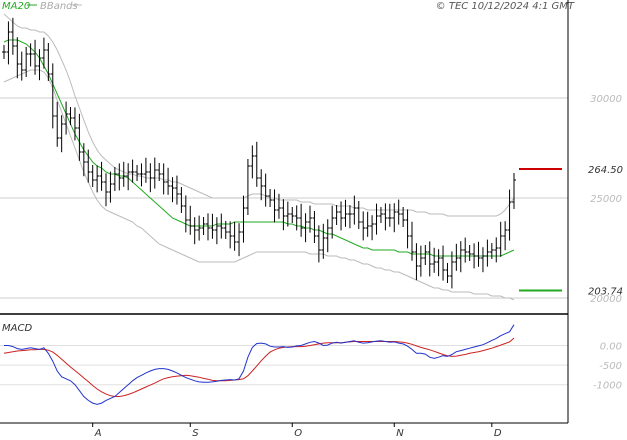 Image resolution: width=627 pixels, height=440 pixels. I want to click on support-level-label: 203.74, so click(605, 292).